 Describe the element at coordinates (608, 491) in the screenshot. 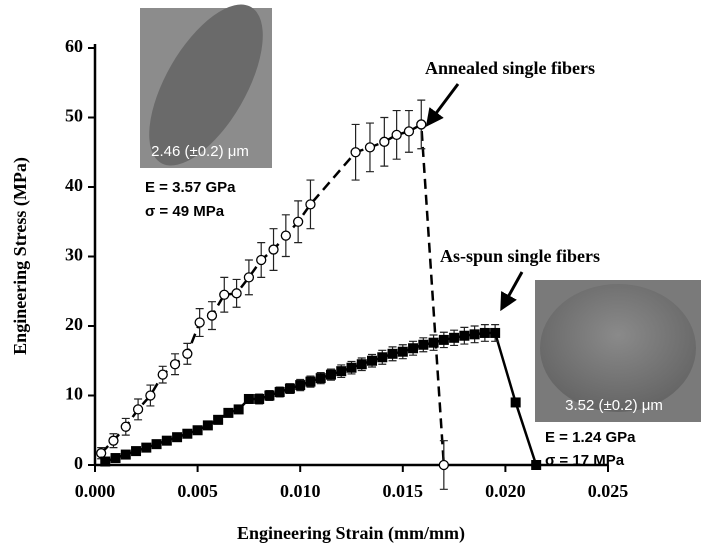

I see `x-tick-label: 0.025` at that location.